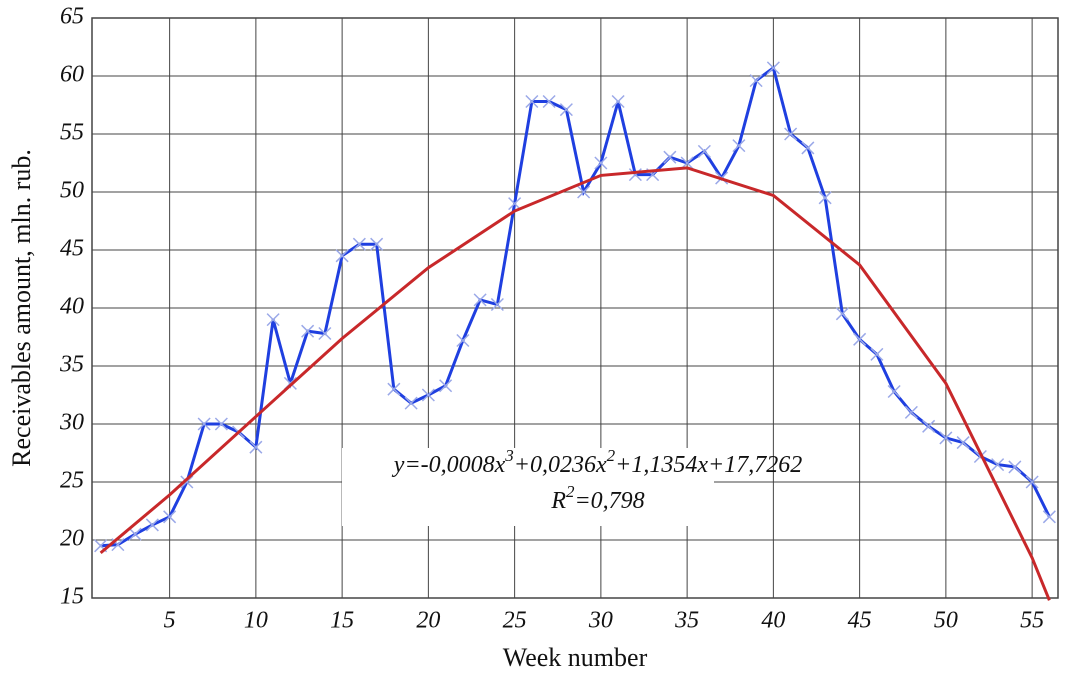 Image resolution: width=1067 pixels, height=675 pixels. I want to click on y-tick-label: 25, so click(72, 481).